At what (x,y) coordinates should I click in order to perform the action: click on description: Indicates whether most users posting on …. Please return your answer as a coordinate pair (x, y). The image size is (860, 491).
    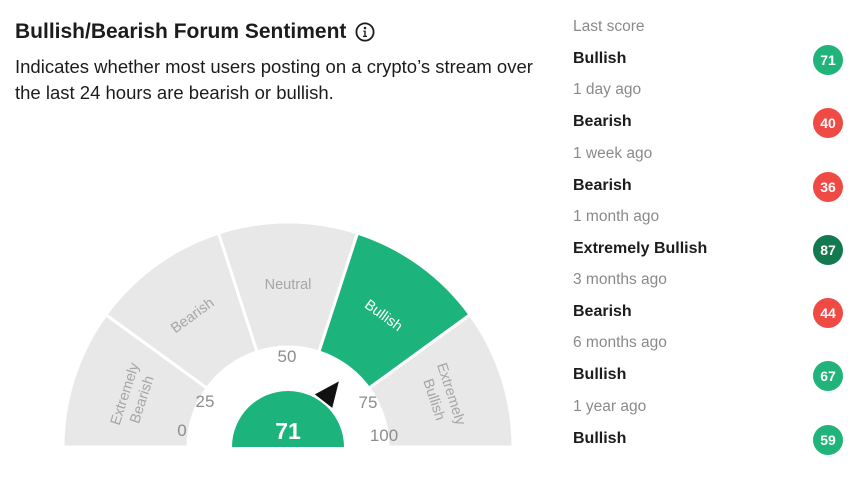
    Looking at the image, I should click on (274, 79).